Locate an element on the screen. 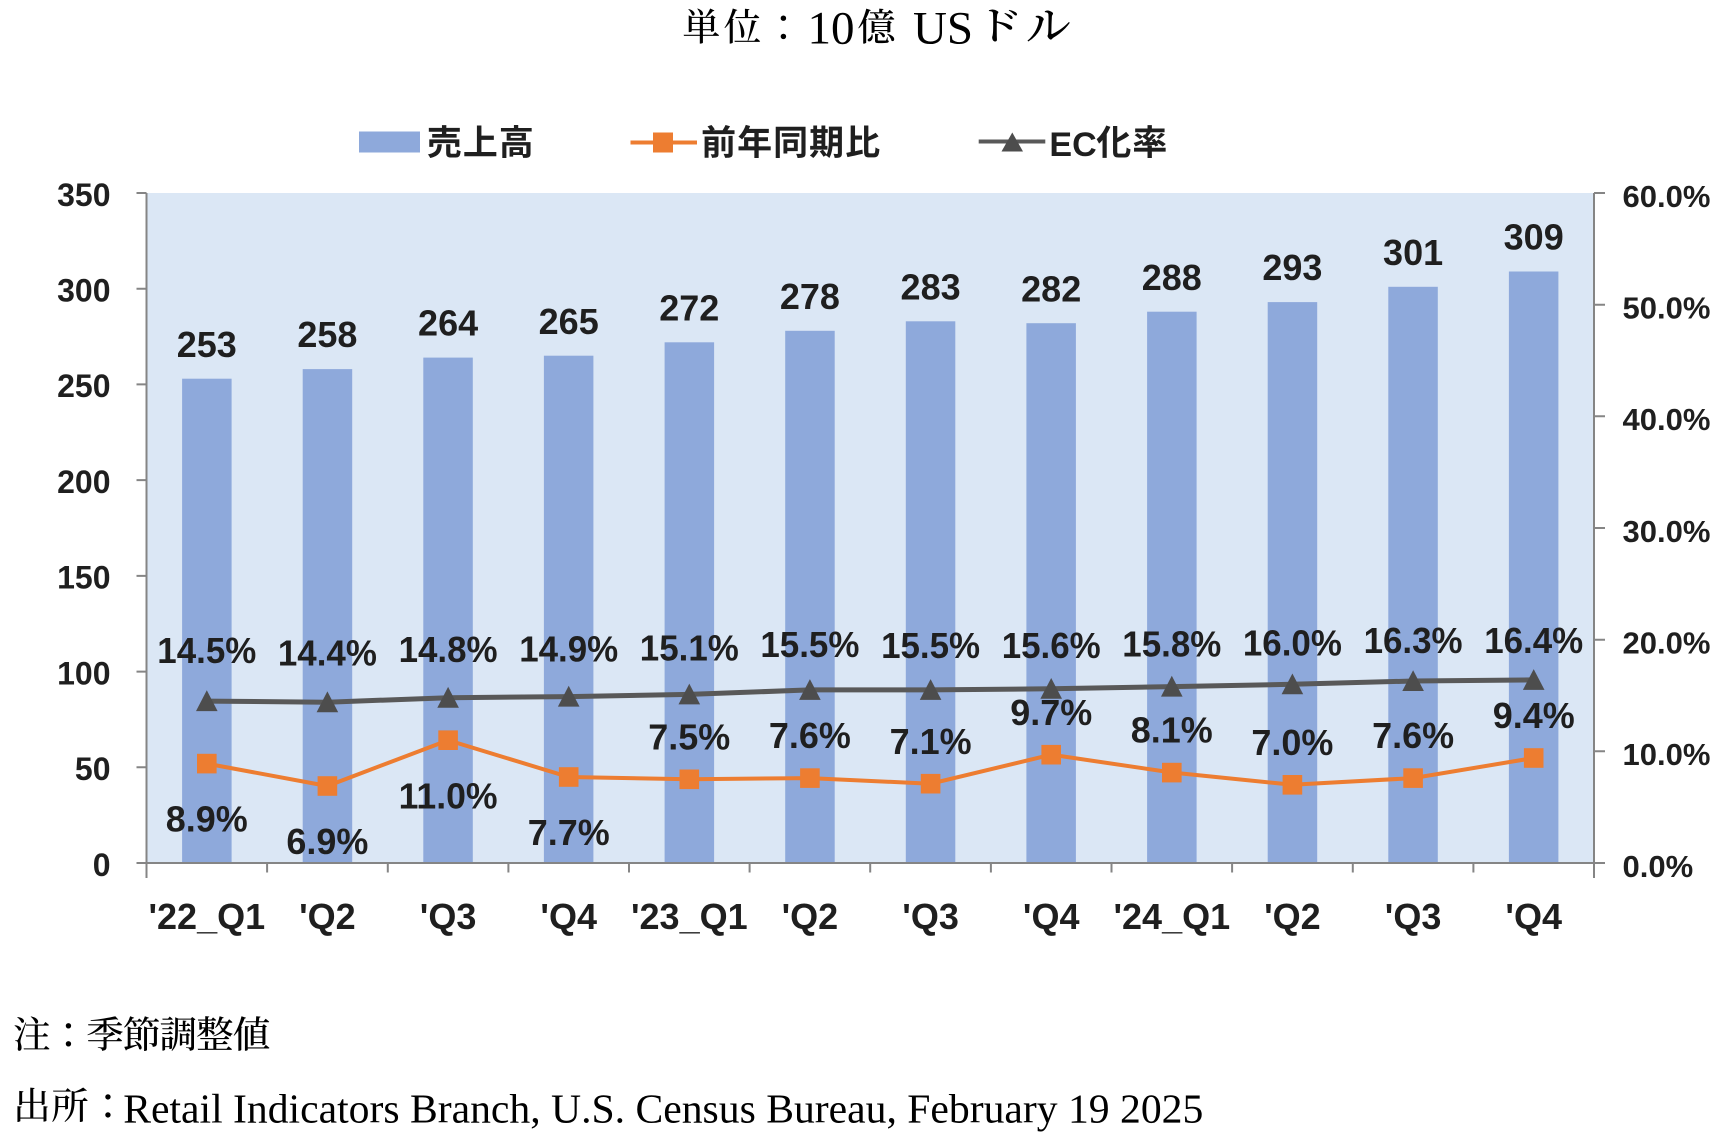 The image size is (1726, 1141). svg-text: 30.0% is located at coordinates (1667, 531).